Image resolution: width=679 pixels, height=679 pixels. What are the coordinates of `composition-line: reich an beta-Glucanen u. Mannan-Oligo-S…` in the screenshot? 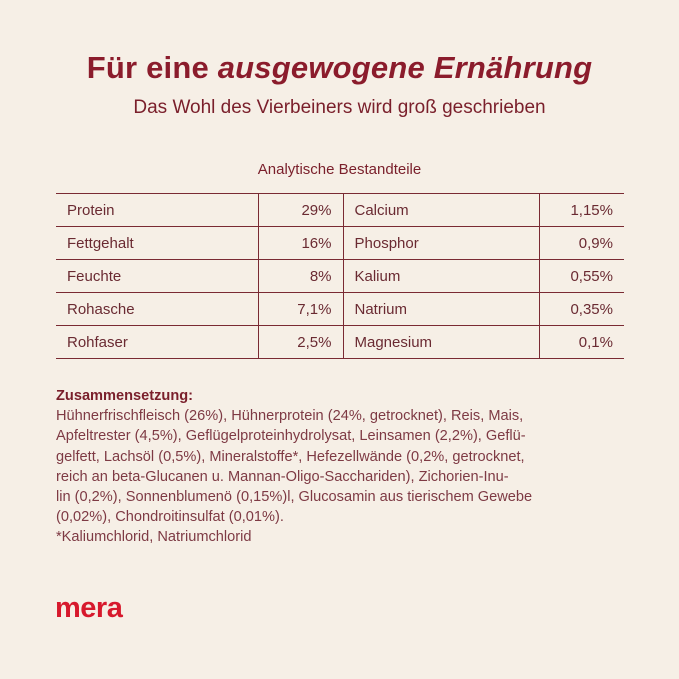 It's located at (282, 476).